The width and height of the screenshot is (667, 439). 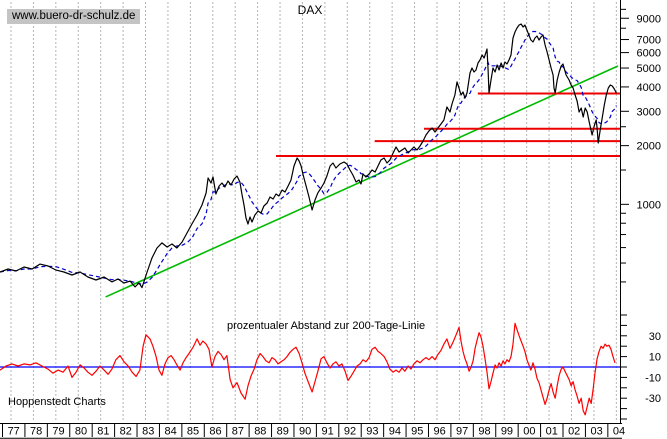 I want to click on year-label: 79, so click(x=58, y=432).